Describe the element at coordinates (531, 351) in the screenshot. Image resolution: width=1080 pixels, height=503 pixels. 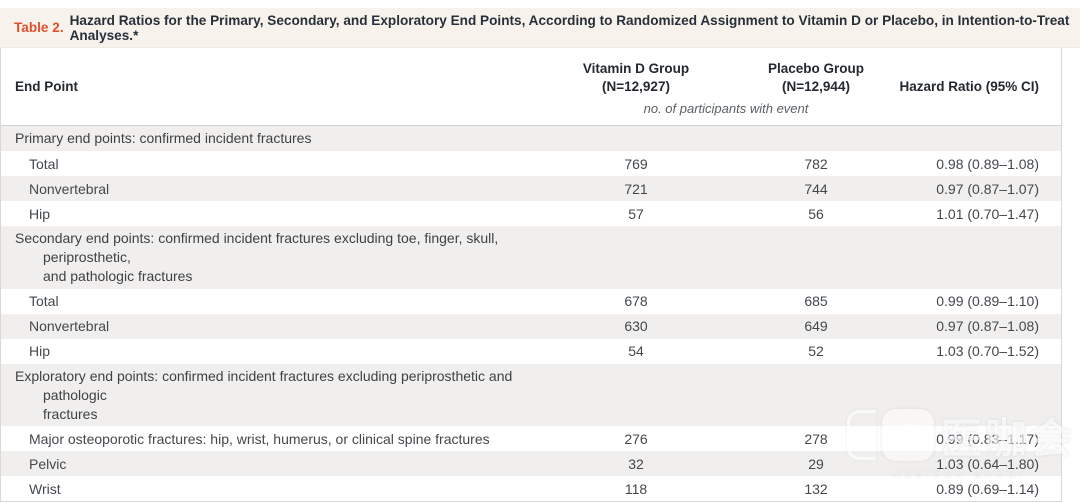
I see `table-row: Hip 54 52 1.03 (0.70–1.52)` at that location.